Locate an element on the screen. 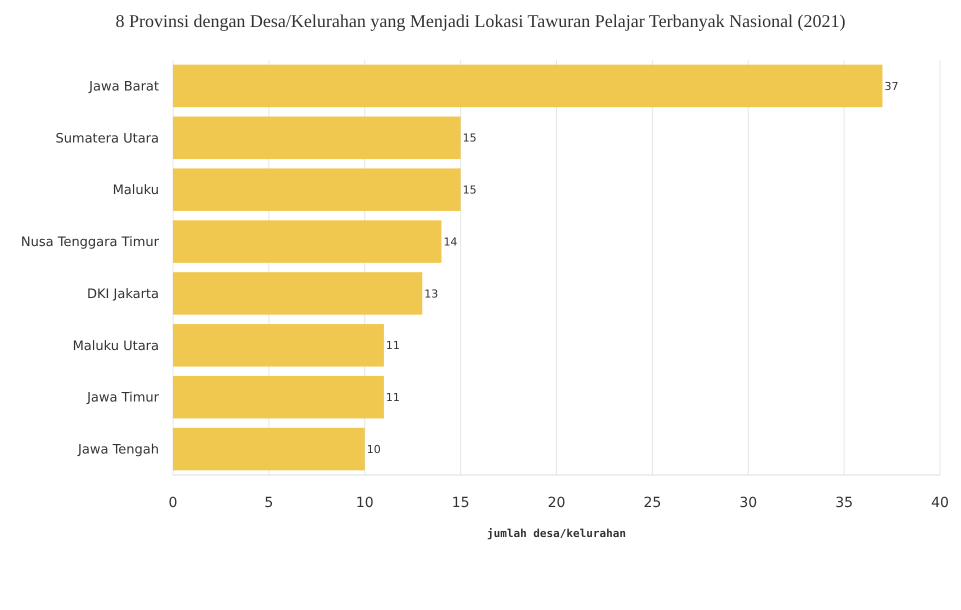  x-tick-label: 0 is located at coordinates (173, 503).